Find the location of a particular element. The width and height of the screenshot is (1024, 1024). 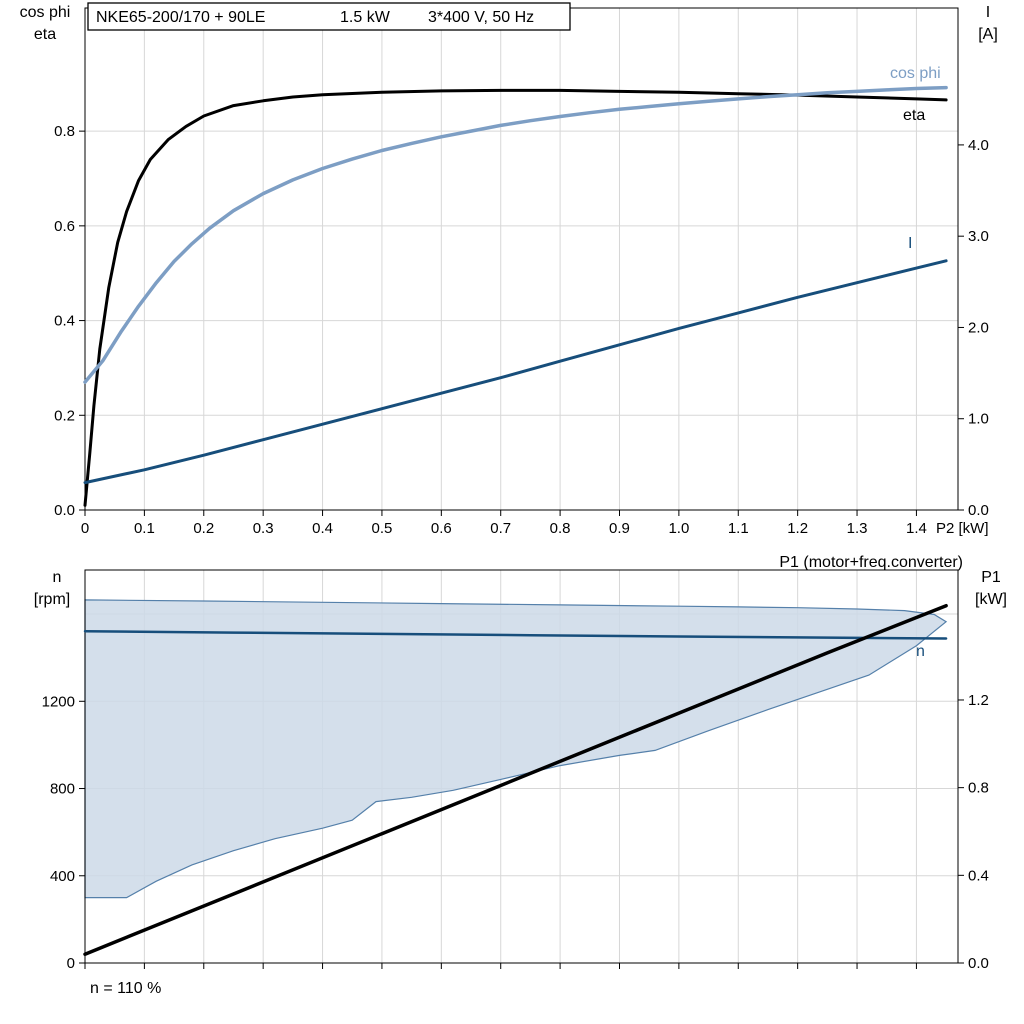

title-supply: 3*400 V, 50 Hz is located at coordinates (481, 17).